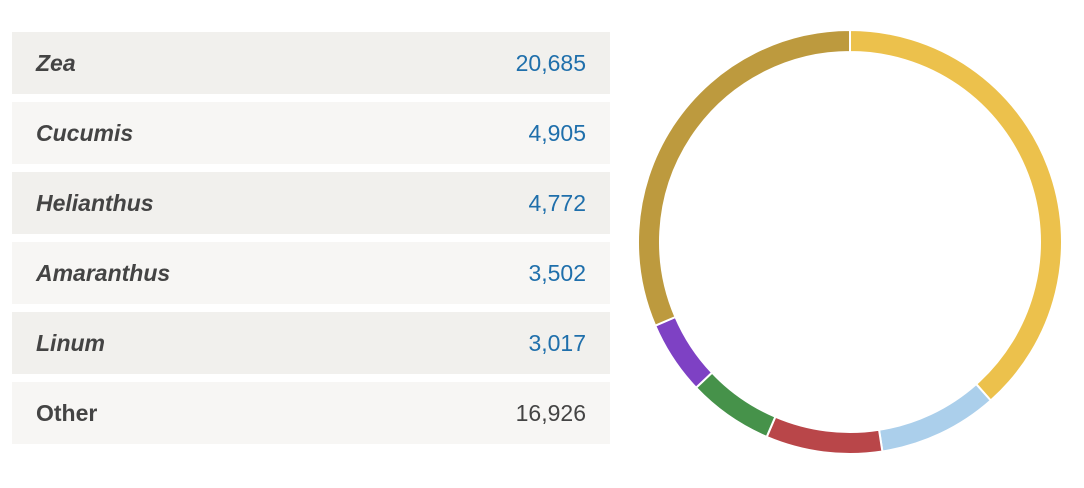 The height and width of the screenshot is (488, 1084). I want to click on donut-slice-cucumis, so click(935, 417).